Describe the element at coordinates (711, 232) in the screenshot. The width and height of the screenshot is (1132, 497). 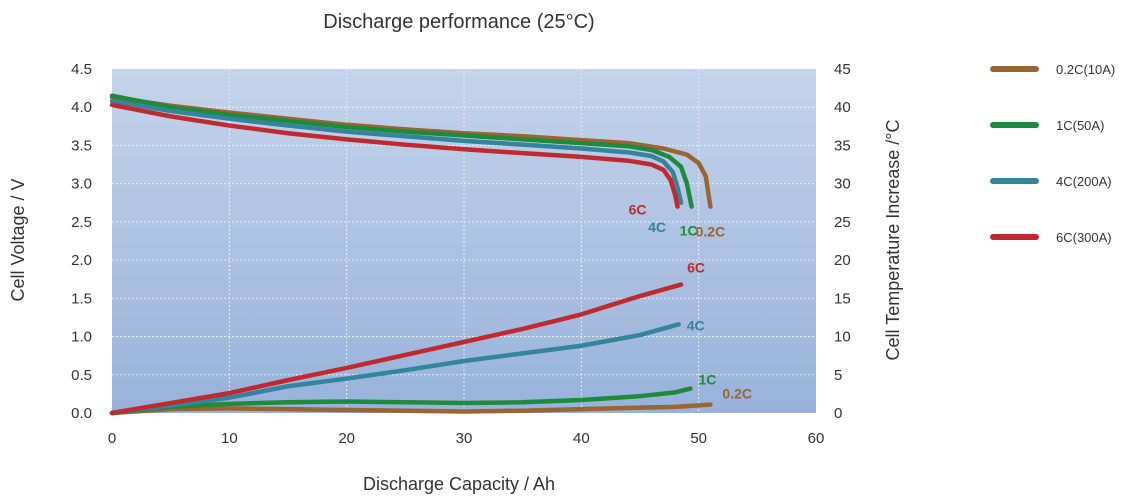
I see `voltage-curve-label: 0.2C` at that location.